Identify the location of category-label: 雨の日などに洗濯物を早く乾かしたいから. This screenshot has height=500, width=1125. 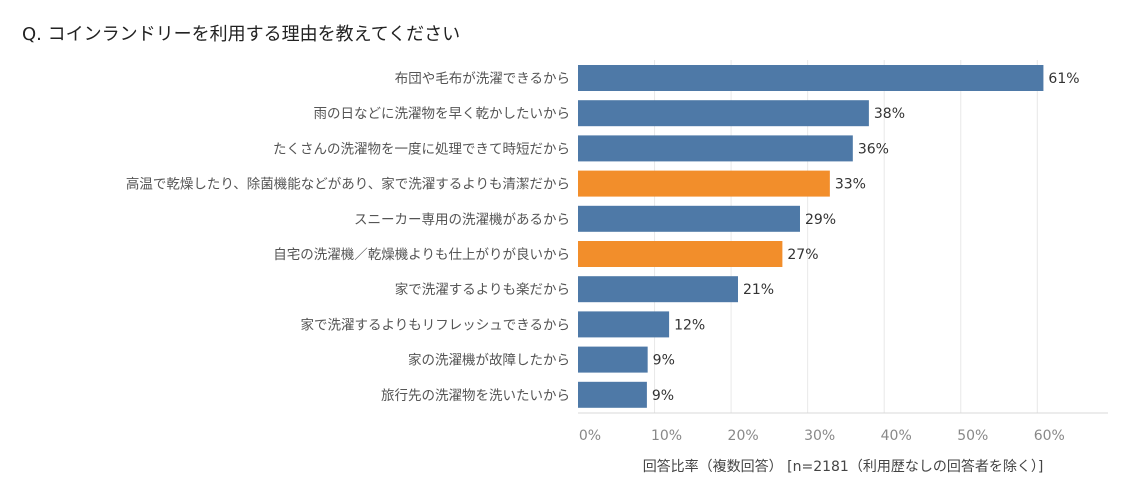
(442, 114).